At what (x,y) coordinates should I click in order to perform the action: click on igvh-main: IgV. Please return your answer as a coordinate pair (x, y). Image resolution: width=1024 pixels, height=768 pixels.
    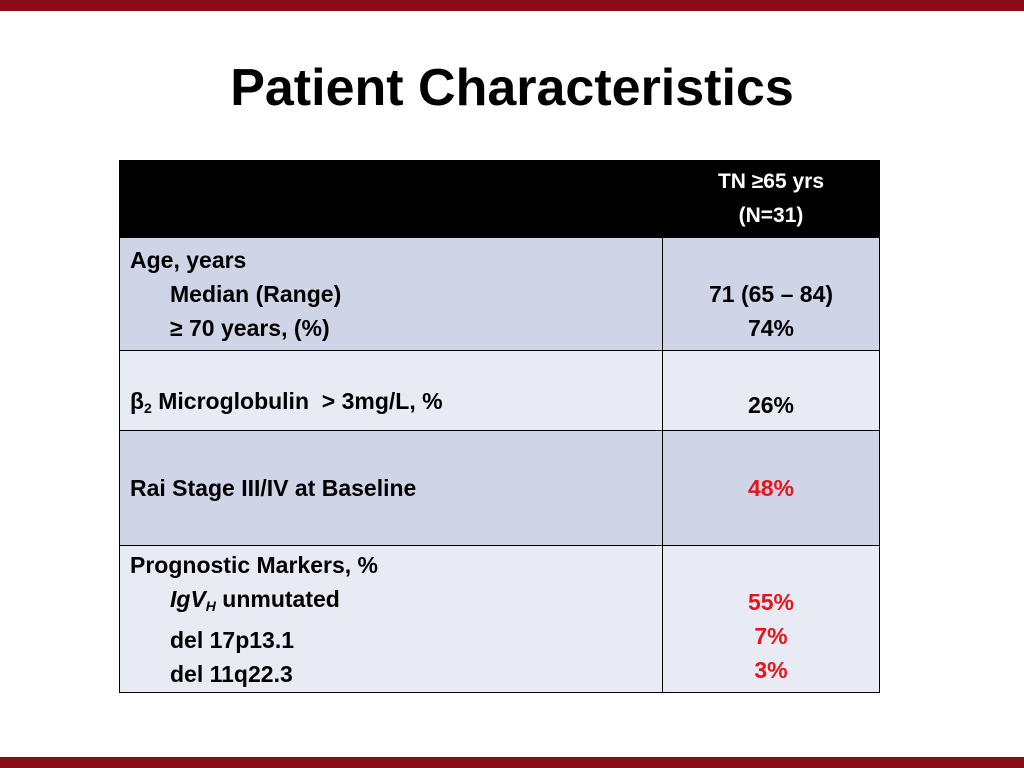
    Looking at the image, I should click on (188, 598).